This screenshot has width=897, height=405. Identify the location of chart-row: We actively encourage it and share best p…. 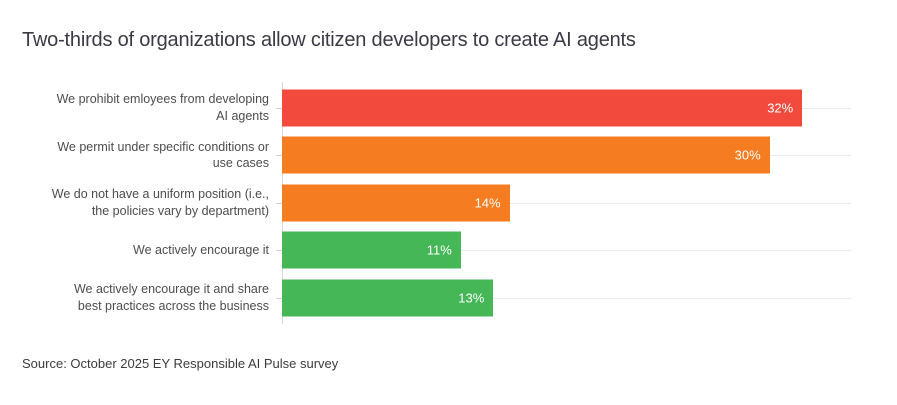
(425, 298).